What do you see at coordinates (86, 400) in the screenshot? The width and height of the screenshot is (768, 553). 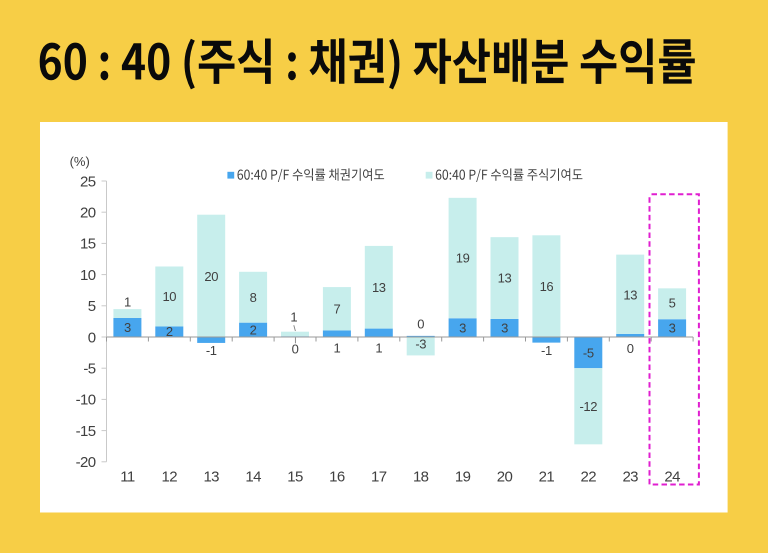 I see `svg-text: -10` at bounding box center [86, 400].